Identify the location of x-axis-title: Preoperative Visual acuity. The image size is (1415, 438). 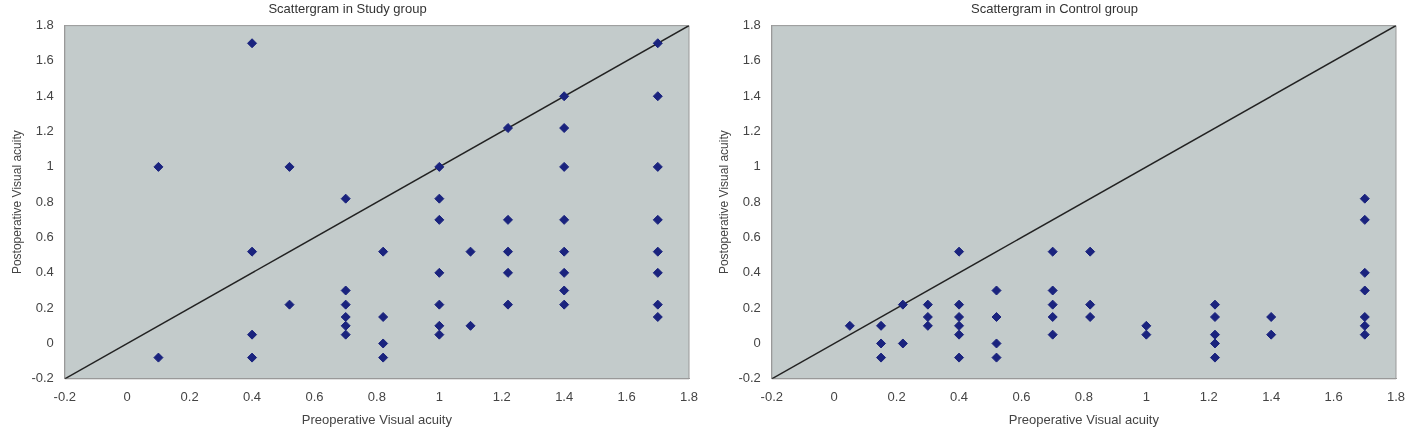
(377, 419).